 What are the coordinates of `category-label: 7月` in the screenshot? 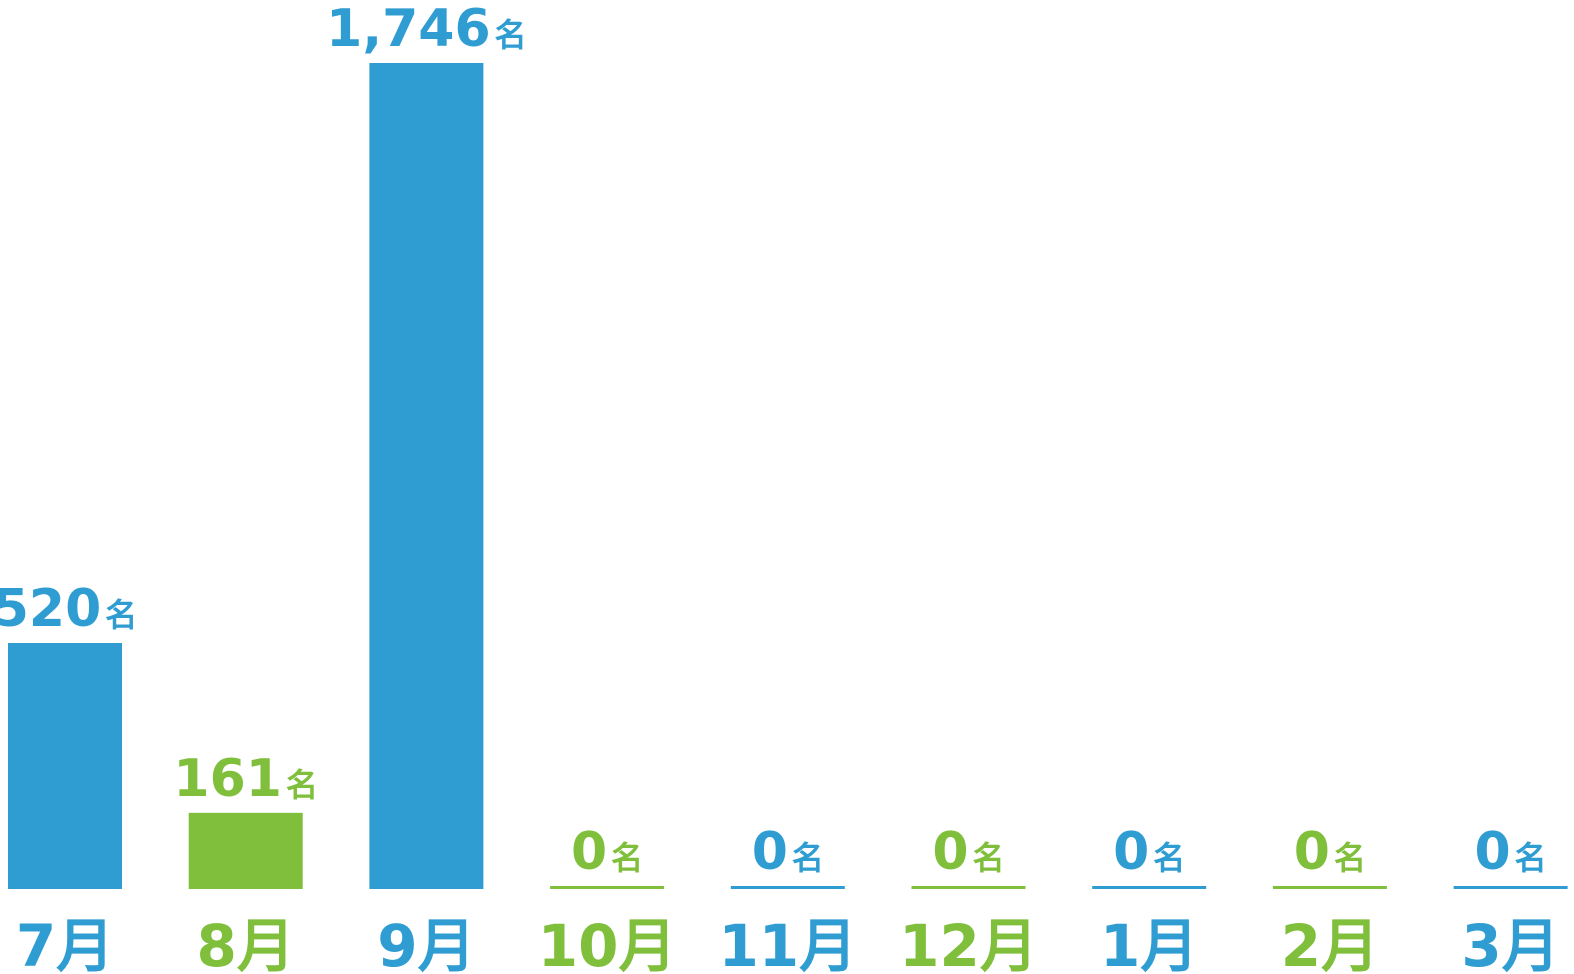 It's located at (65, 943).